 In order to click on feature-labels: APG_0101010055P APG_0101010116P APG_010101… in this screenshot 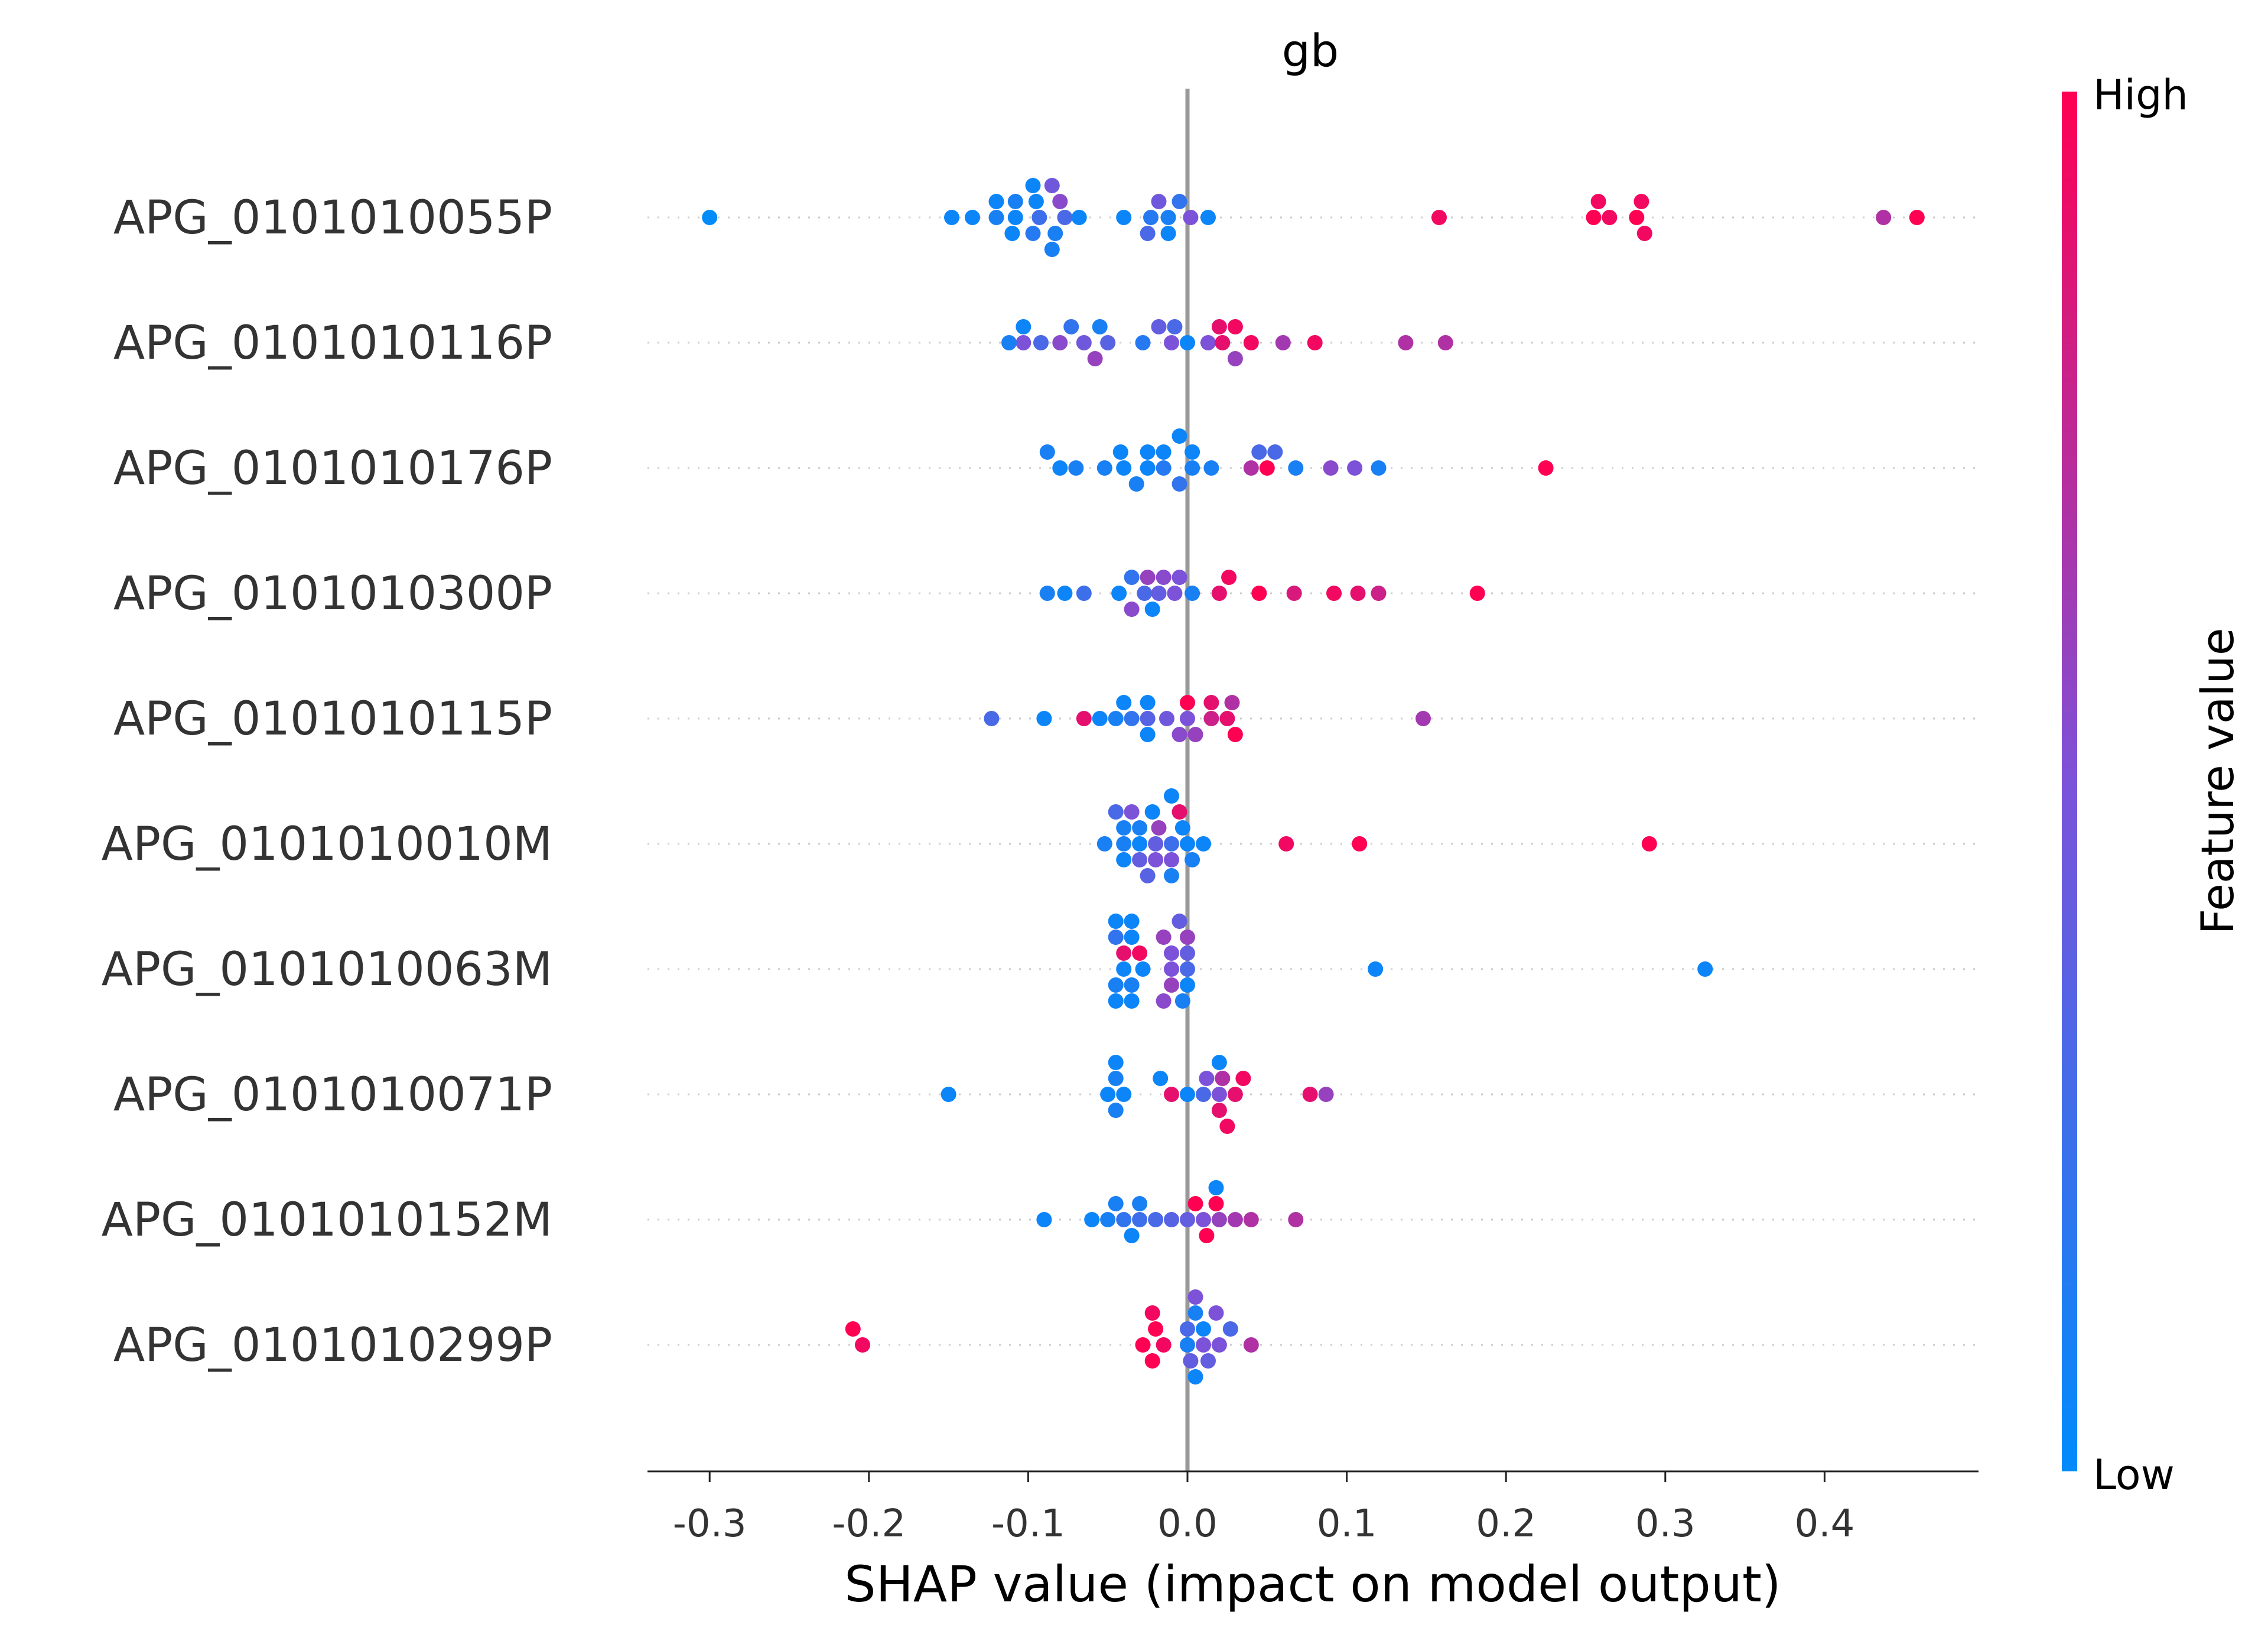, I will do `click(327, 781)`.